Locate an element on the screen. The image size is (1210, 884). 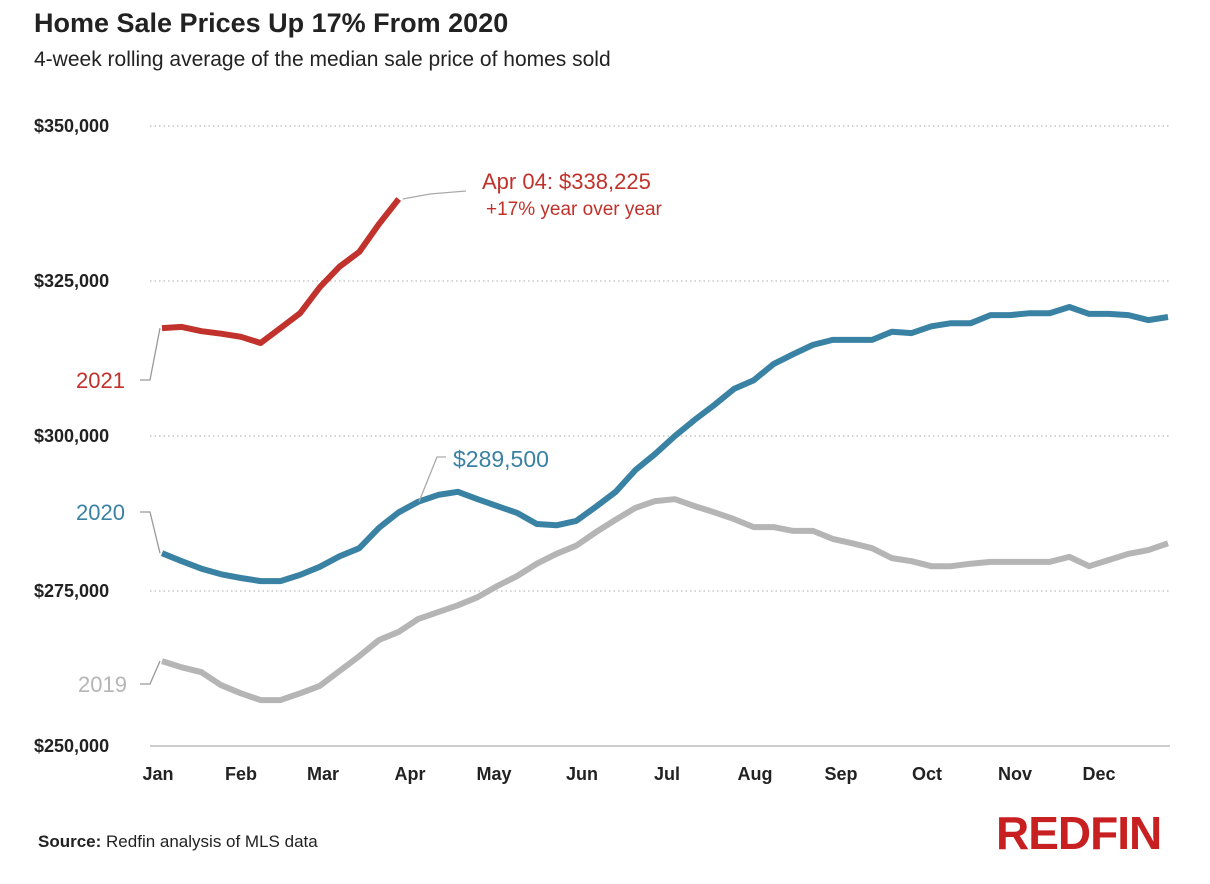
source-note: Source: Redfin analysis of MLS data is located at coordinates (178, 842).